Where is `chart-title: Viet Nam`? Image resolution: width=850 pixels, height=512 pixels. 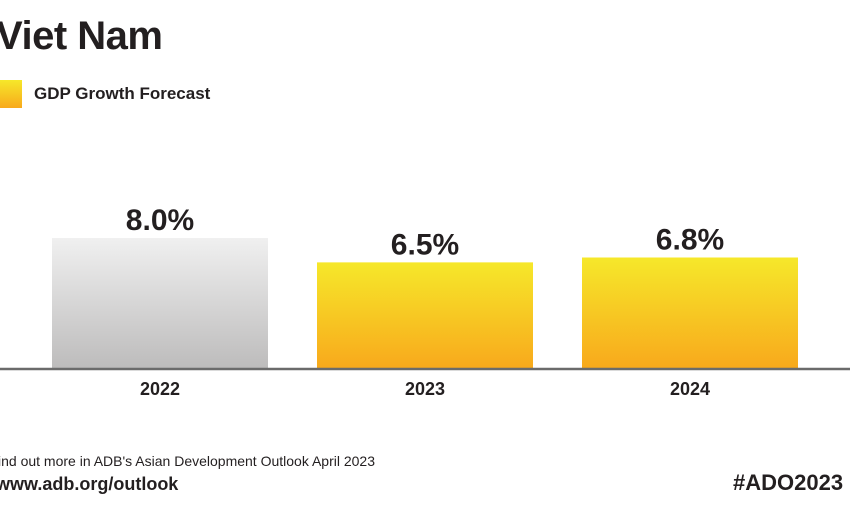
chart-title: Viet Nam is located at coordinates (81, 36).